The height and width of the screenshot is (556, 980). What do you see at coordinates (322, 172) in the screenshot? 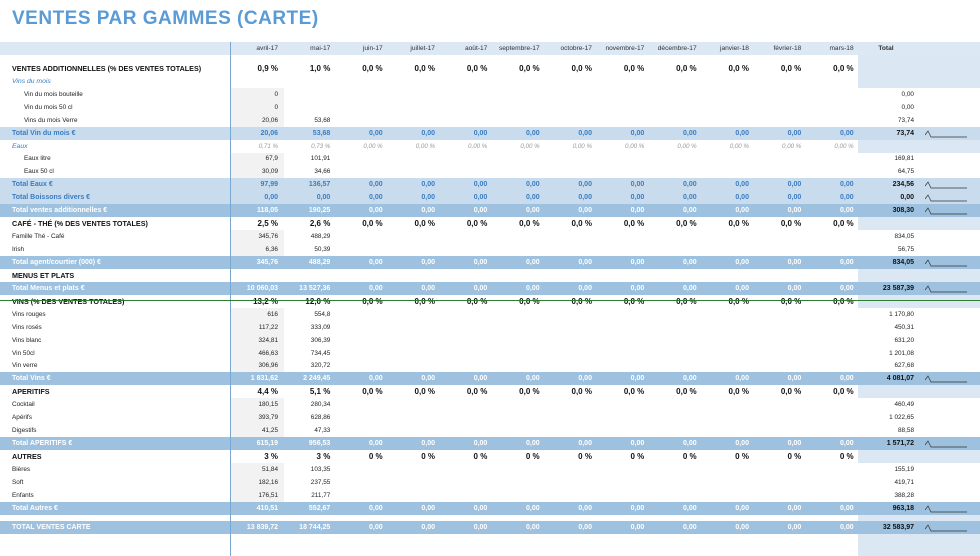
I see `cell-value: 34,66` at bounding box center [322, 172].